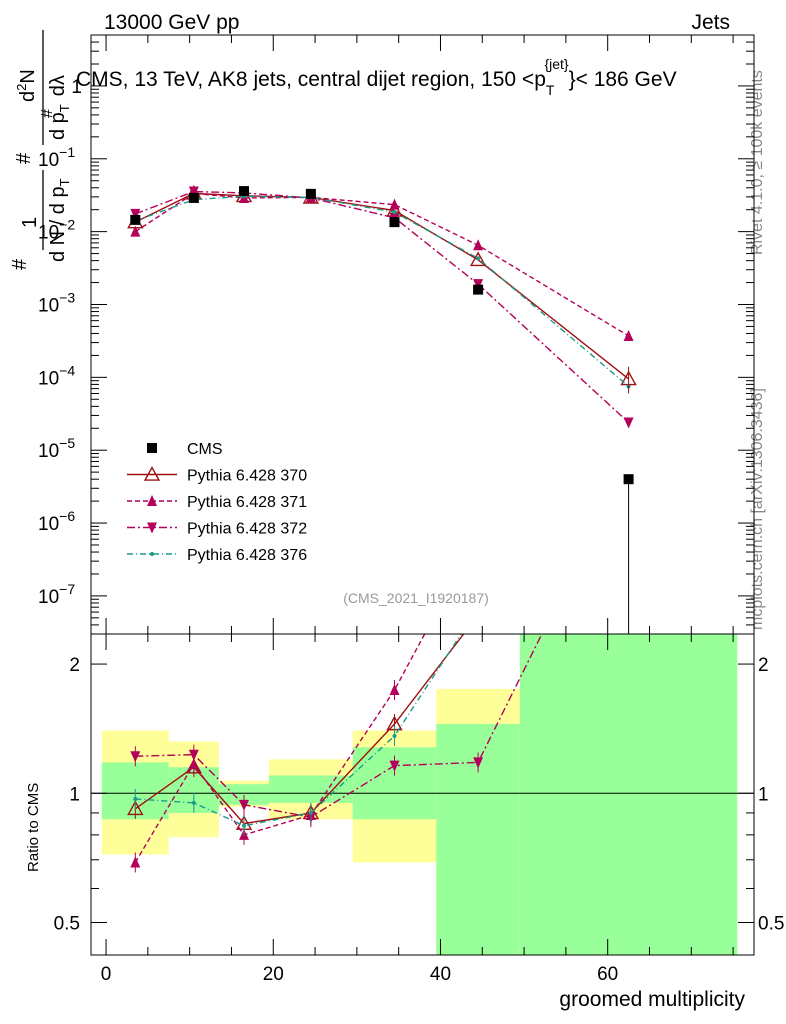 Image resolution: width=786 pixels, height=1024 pixels. Describe the element at coordinates (652, 999) in the screenshot. I see `x-axis-label: groomed multiplicity` at that location.